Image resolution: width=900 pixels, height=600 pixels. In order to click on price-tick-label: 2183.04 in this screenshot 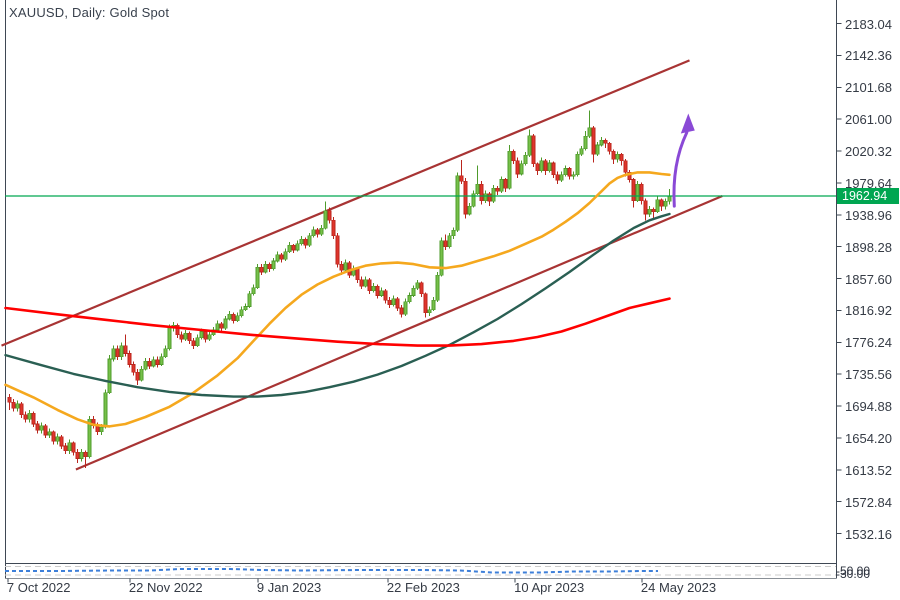, I will do `click(868, 24)`.